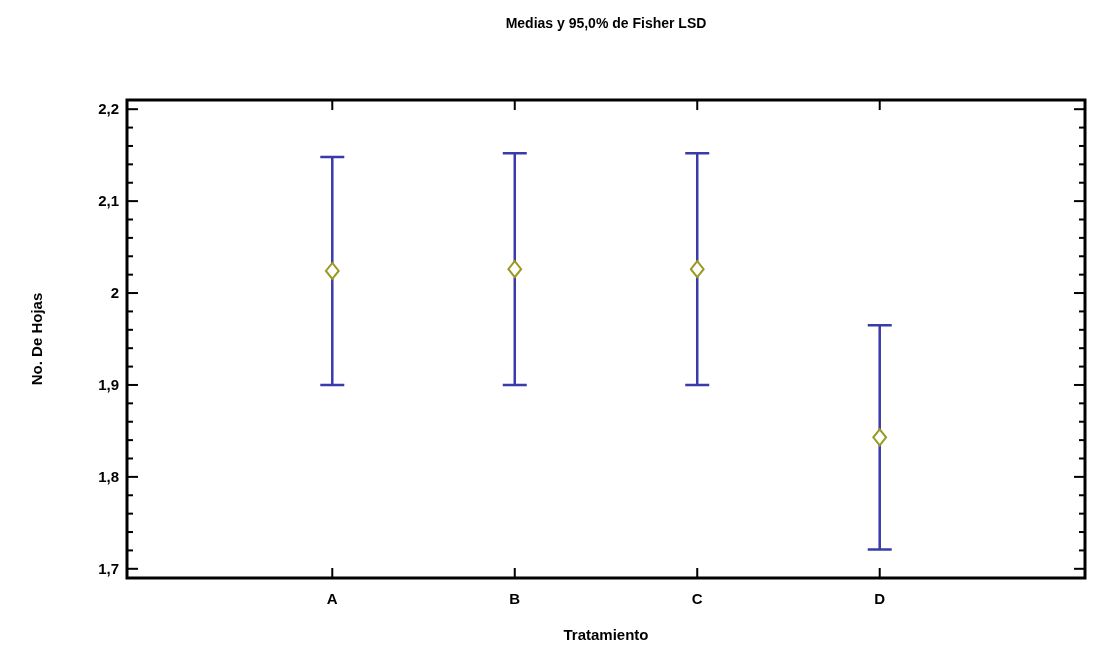 This screenshot has height=652, width=1105. Describe the element at coordinates (108, 477) in the screenshot. I see `y-tick-label: 1,8` at that location.